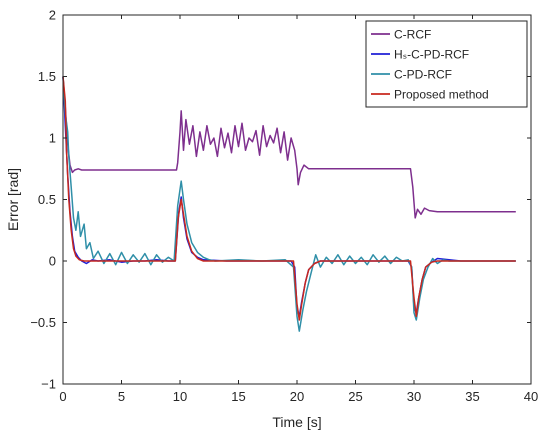 The image size is (550, 435). What do you see at coordinates (414, 396) in the screenshot?
I see `x-tick-label: 30` at bounding box center [414, 396].